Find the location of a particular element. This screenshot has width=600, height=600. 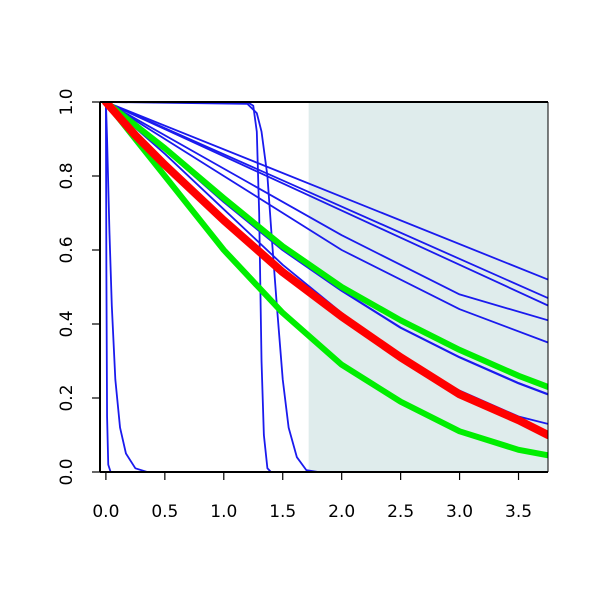

y-tick-label: 0.2 is located at coordinates (67, 397).